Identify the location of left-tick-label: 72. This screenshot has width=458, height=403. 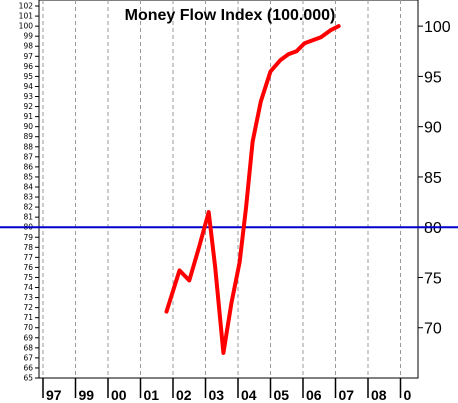
(28, 307).